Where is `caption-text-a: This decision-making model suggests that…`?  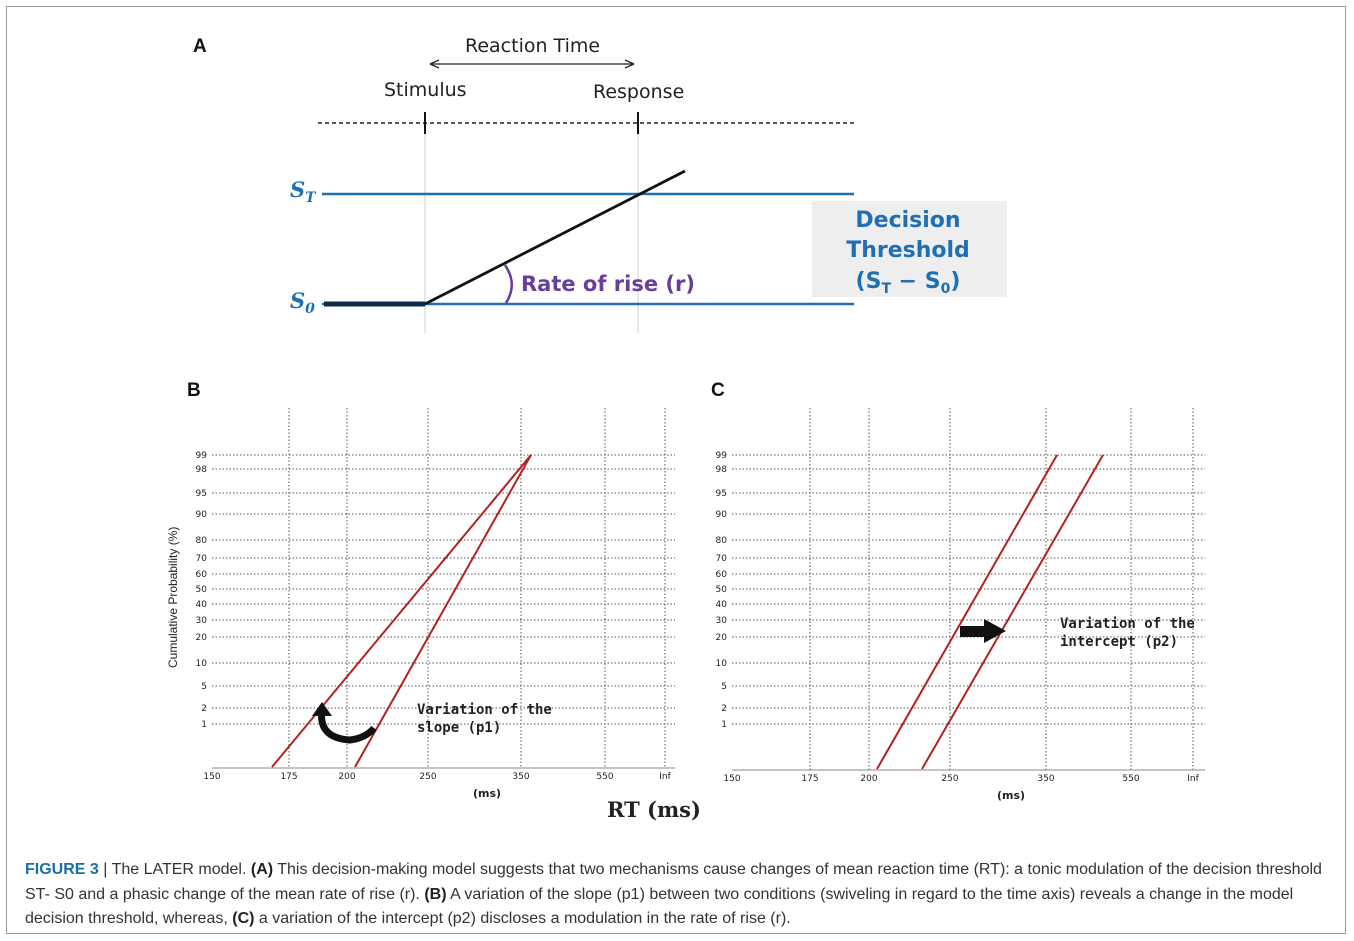
caption-text-a: This decision-making model suggests that… is located at coordinates (673, 882).